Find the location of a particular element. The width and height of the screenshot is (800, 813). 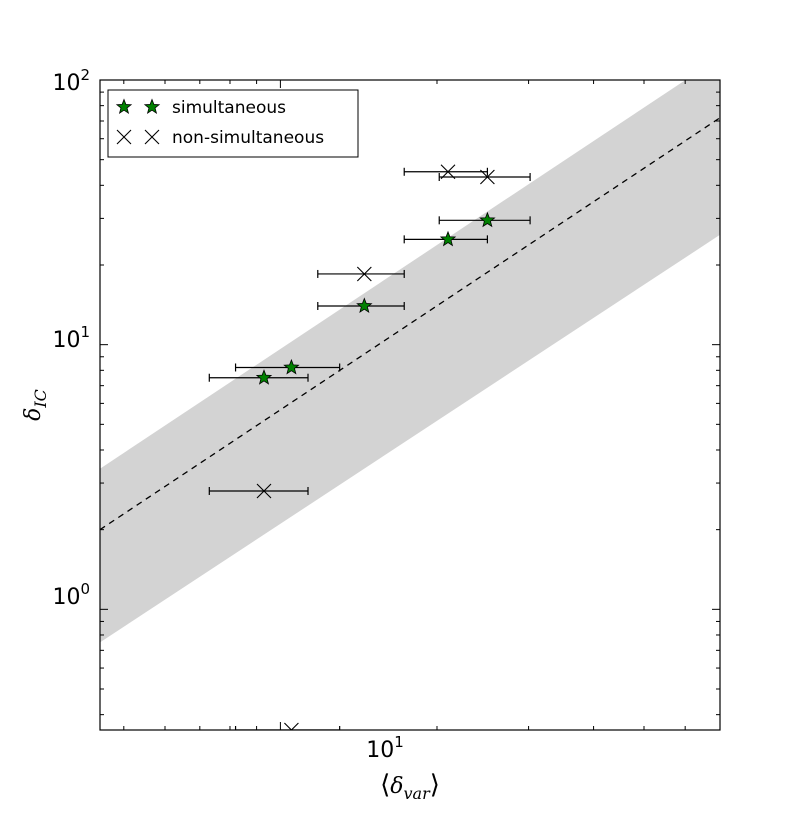

legend-label-simultaneous: simultaneous is located at coordinates (229, 108).